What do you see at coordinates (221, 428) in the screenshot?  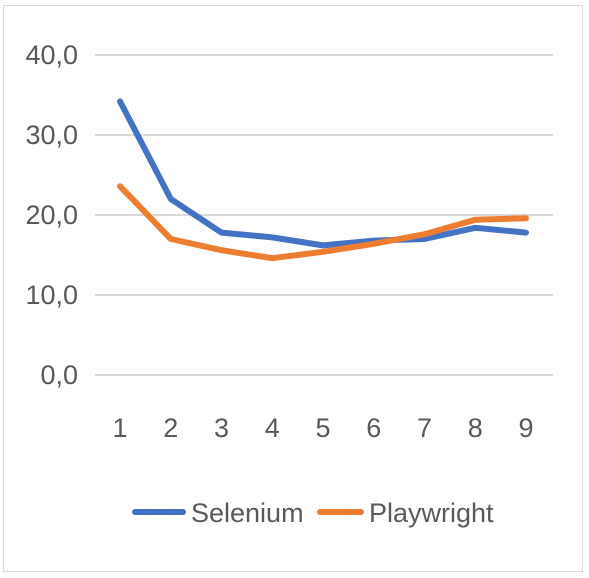 I see `x-tick-label: 3` at bounding box center [221, 428].